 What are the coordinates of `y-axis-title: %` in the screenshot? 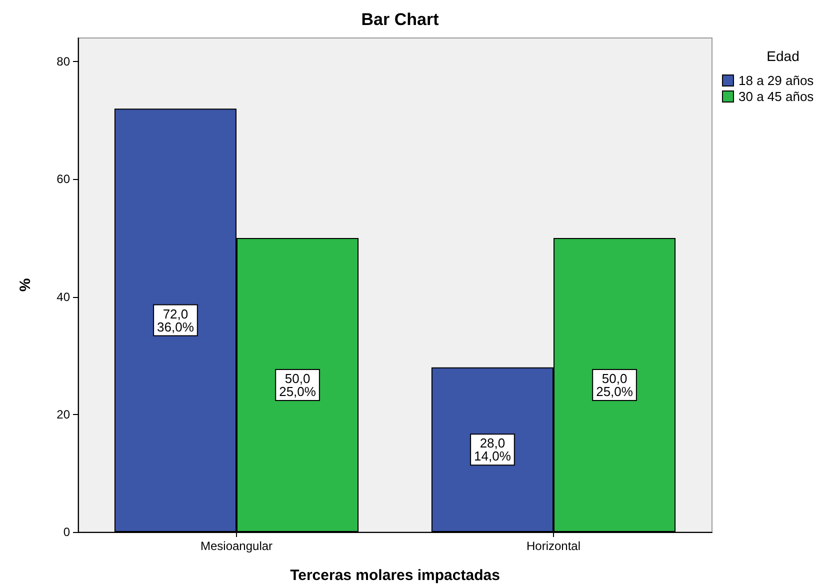 It's located at (25, 285).